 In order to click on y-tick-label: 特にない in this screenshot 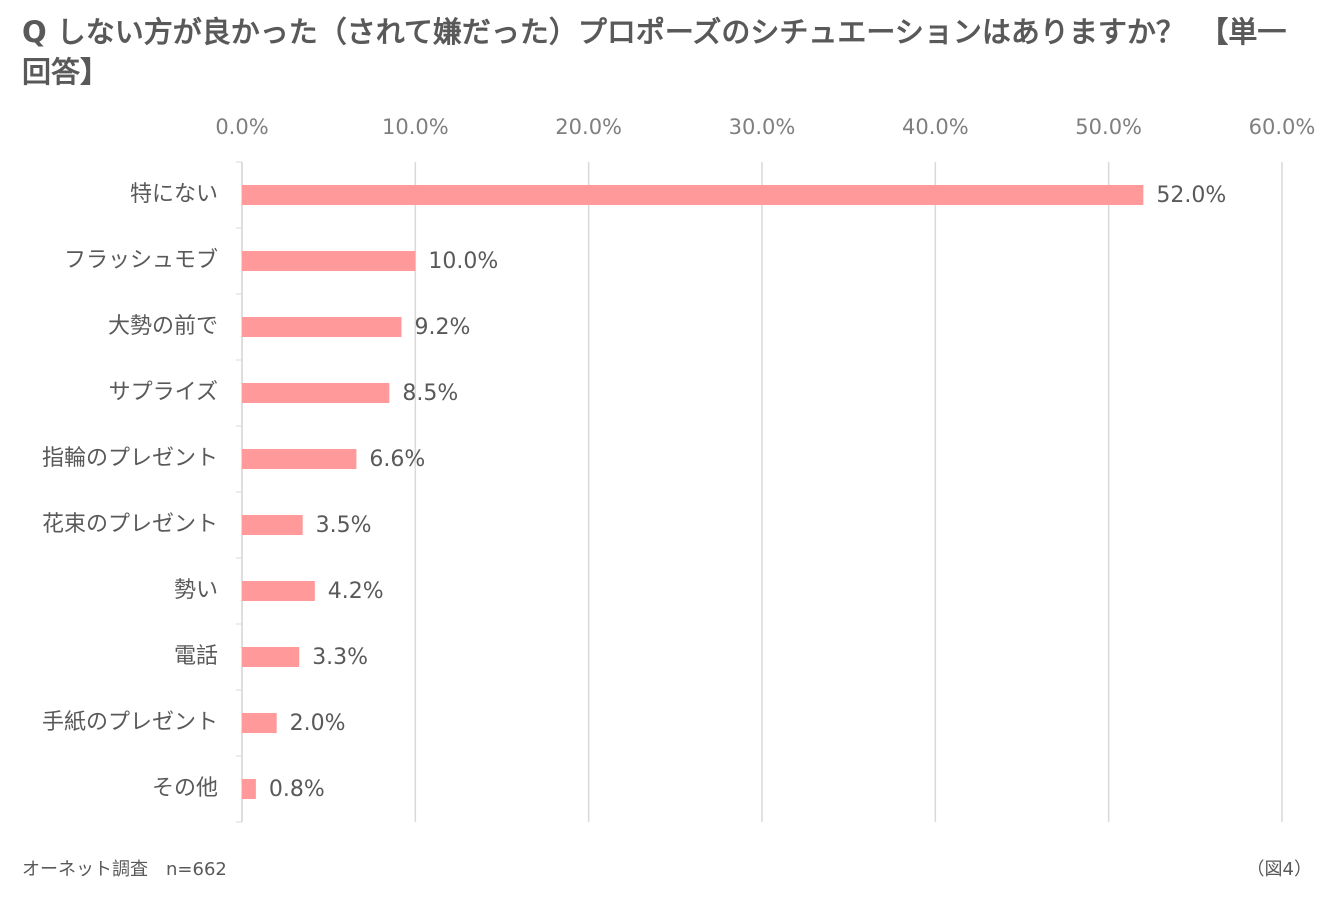, I will do `click(174, 194)`.